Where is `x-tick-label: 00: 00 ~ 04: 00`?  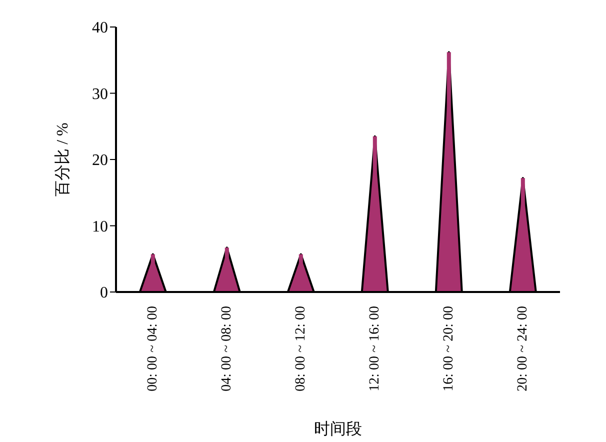 x-tick-label: 00: 00 ~ 04: 00 is located at coordinates (153, 349).